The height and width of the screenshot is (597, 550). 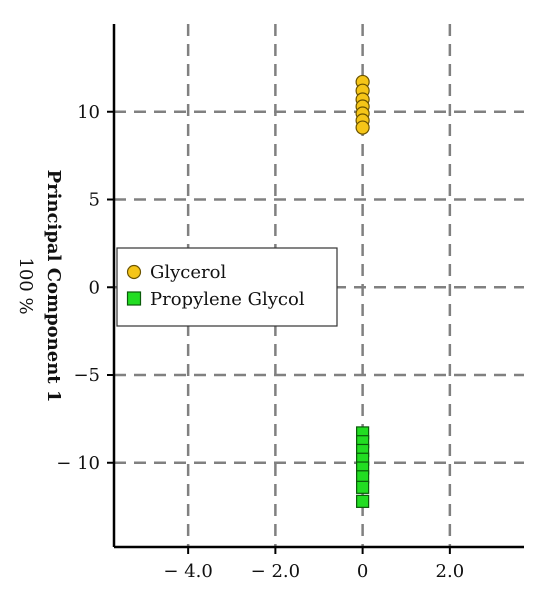 I want to click on legend-marker-glycerol, so click(x=134, y=272).